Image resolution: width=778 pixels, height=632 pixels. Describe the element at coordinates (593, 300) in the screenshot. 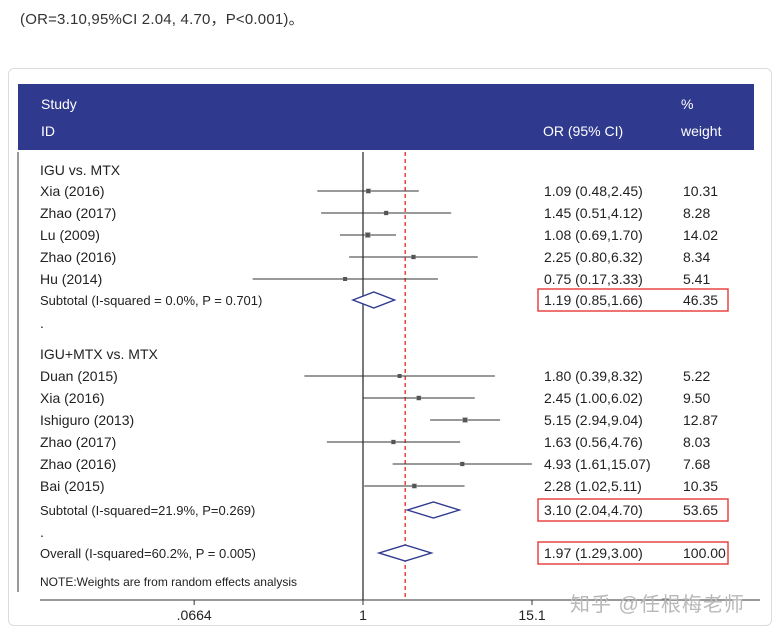

I see `subtotal-1-ci-text: 1.19 (0.85,1.66)` at that location.